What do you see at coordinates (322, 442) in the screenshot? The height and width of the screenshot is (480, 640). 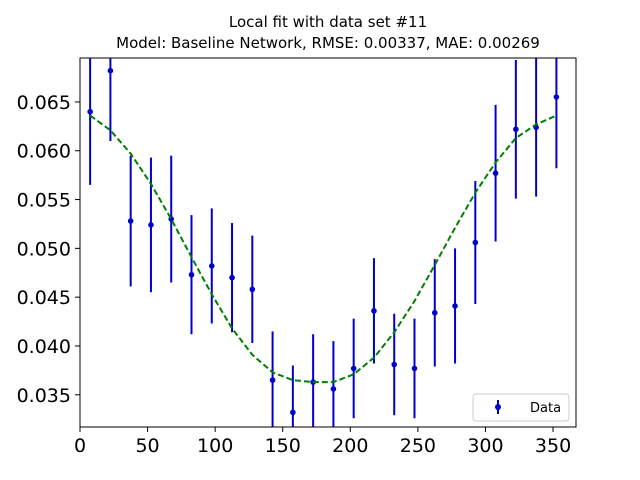 I see `x-axis: 0 50 100 150 200 250 300 350` at bounding box center [322, 442].